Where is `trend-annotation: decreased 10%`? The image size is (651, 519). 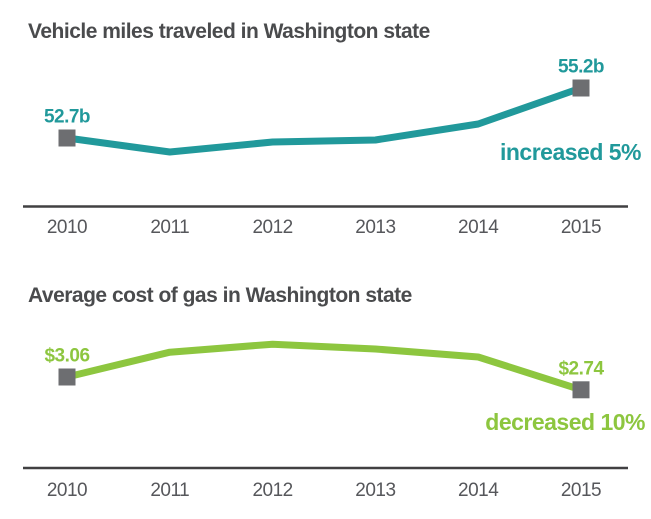 trend-annotation: decreased 10% is located at coordinates (565, 422).